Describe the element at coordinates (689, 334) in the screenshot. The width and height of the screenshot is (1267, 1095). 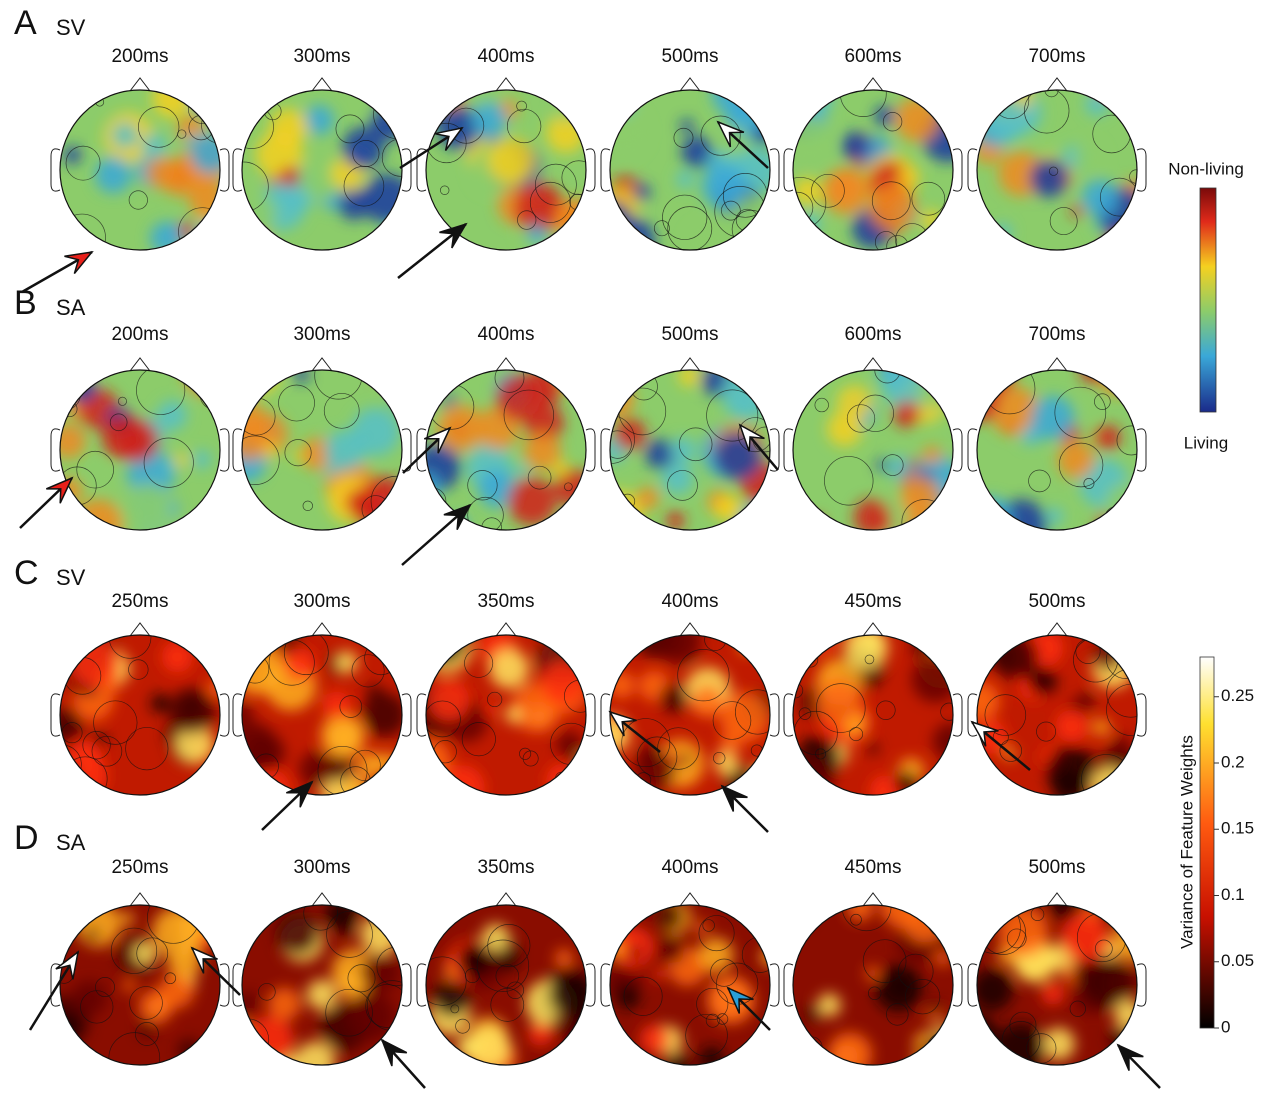
I see `time-label: 500ms` at that location.